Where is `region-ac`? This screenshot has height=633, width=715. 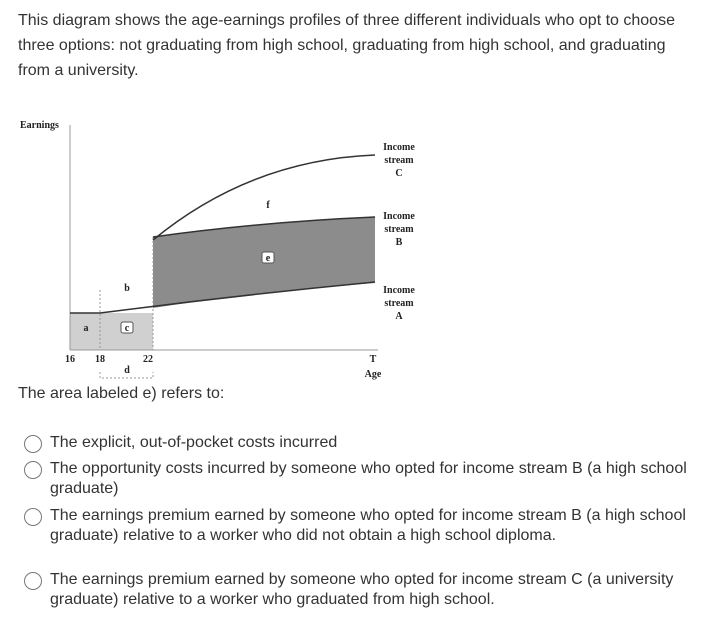
region-ac is located at coordinates (111, 331).